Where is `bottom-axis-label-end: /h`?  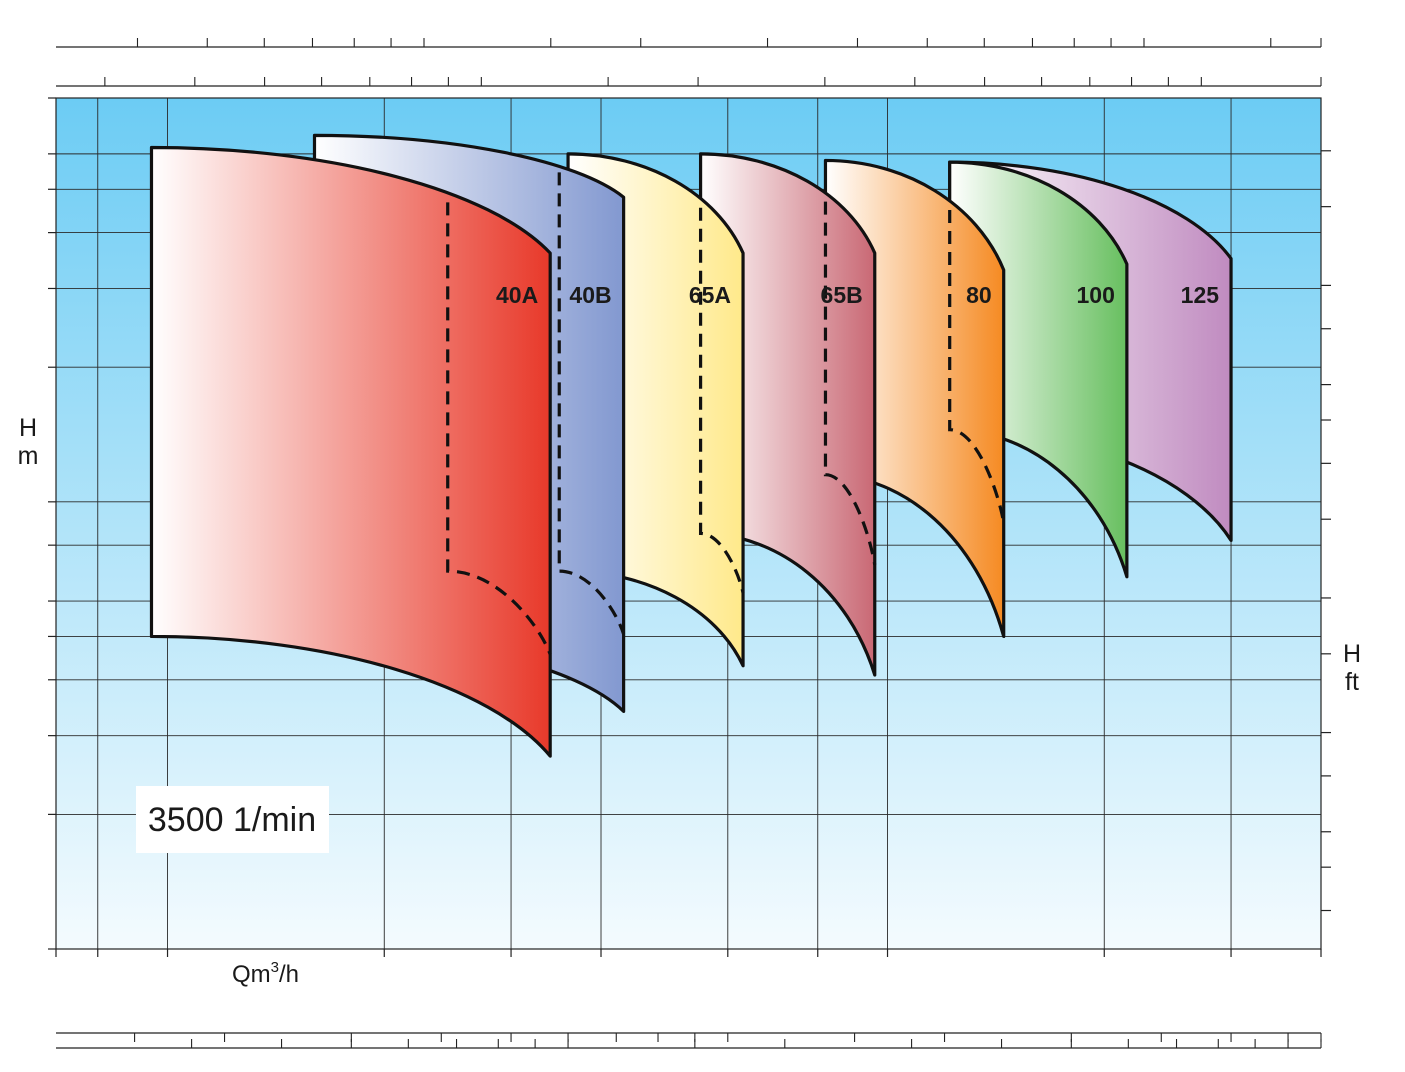
bottom-axis-label-end: /h is located at coordinates (289, 974).